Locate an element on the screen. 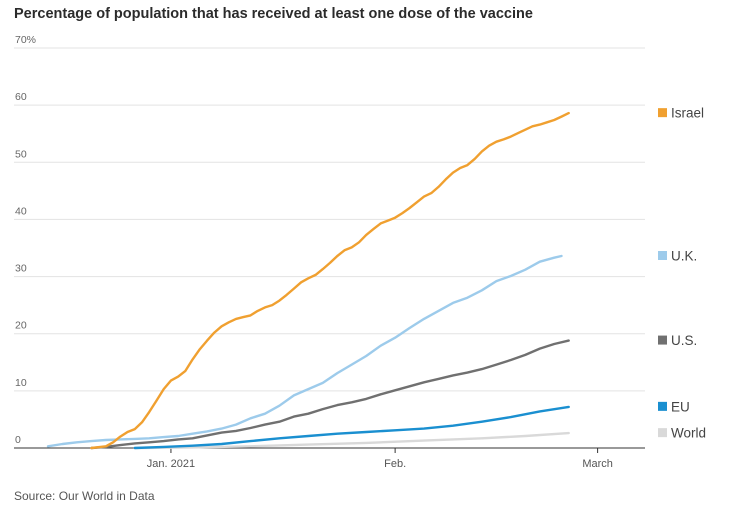 This screenshot has width=733, height=515. legend: Israel U.K. U.S. EU World is located at coordinates (682, 273).